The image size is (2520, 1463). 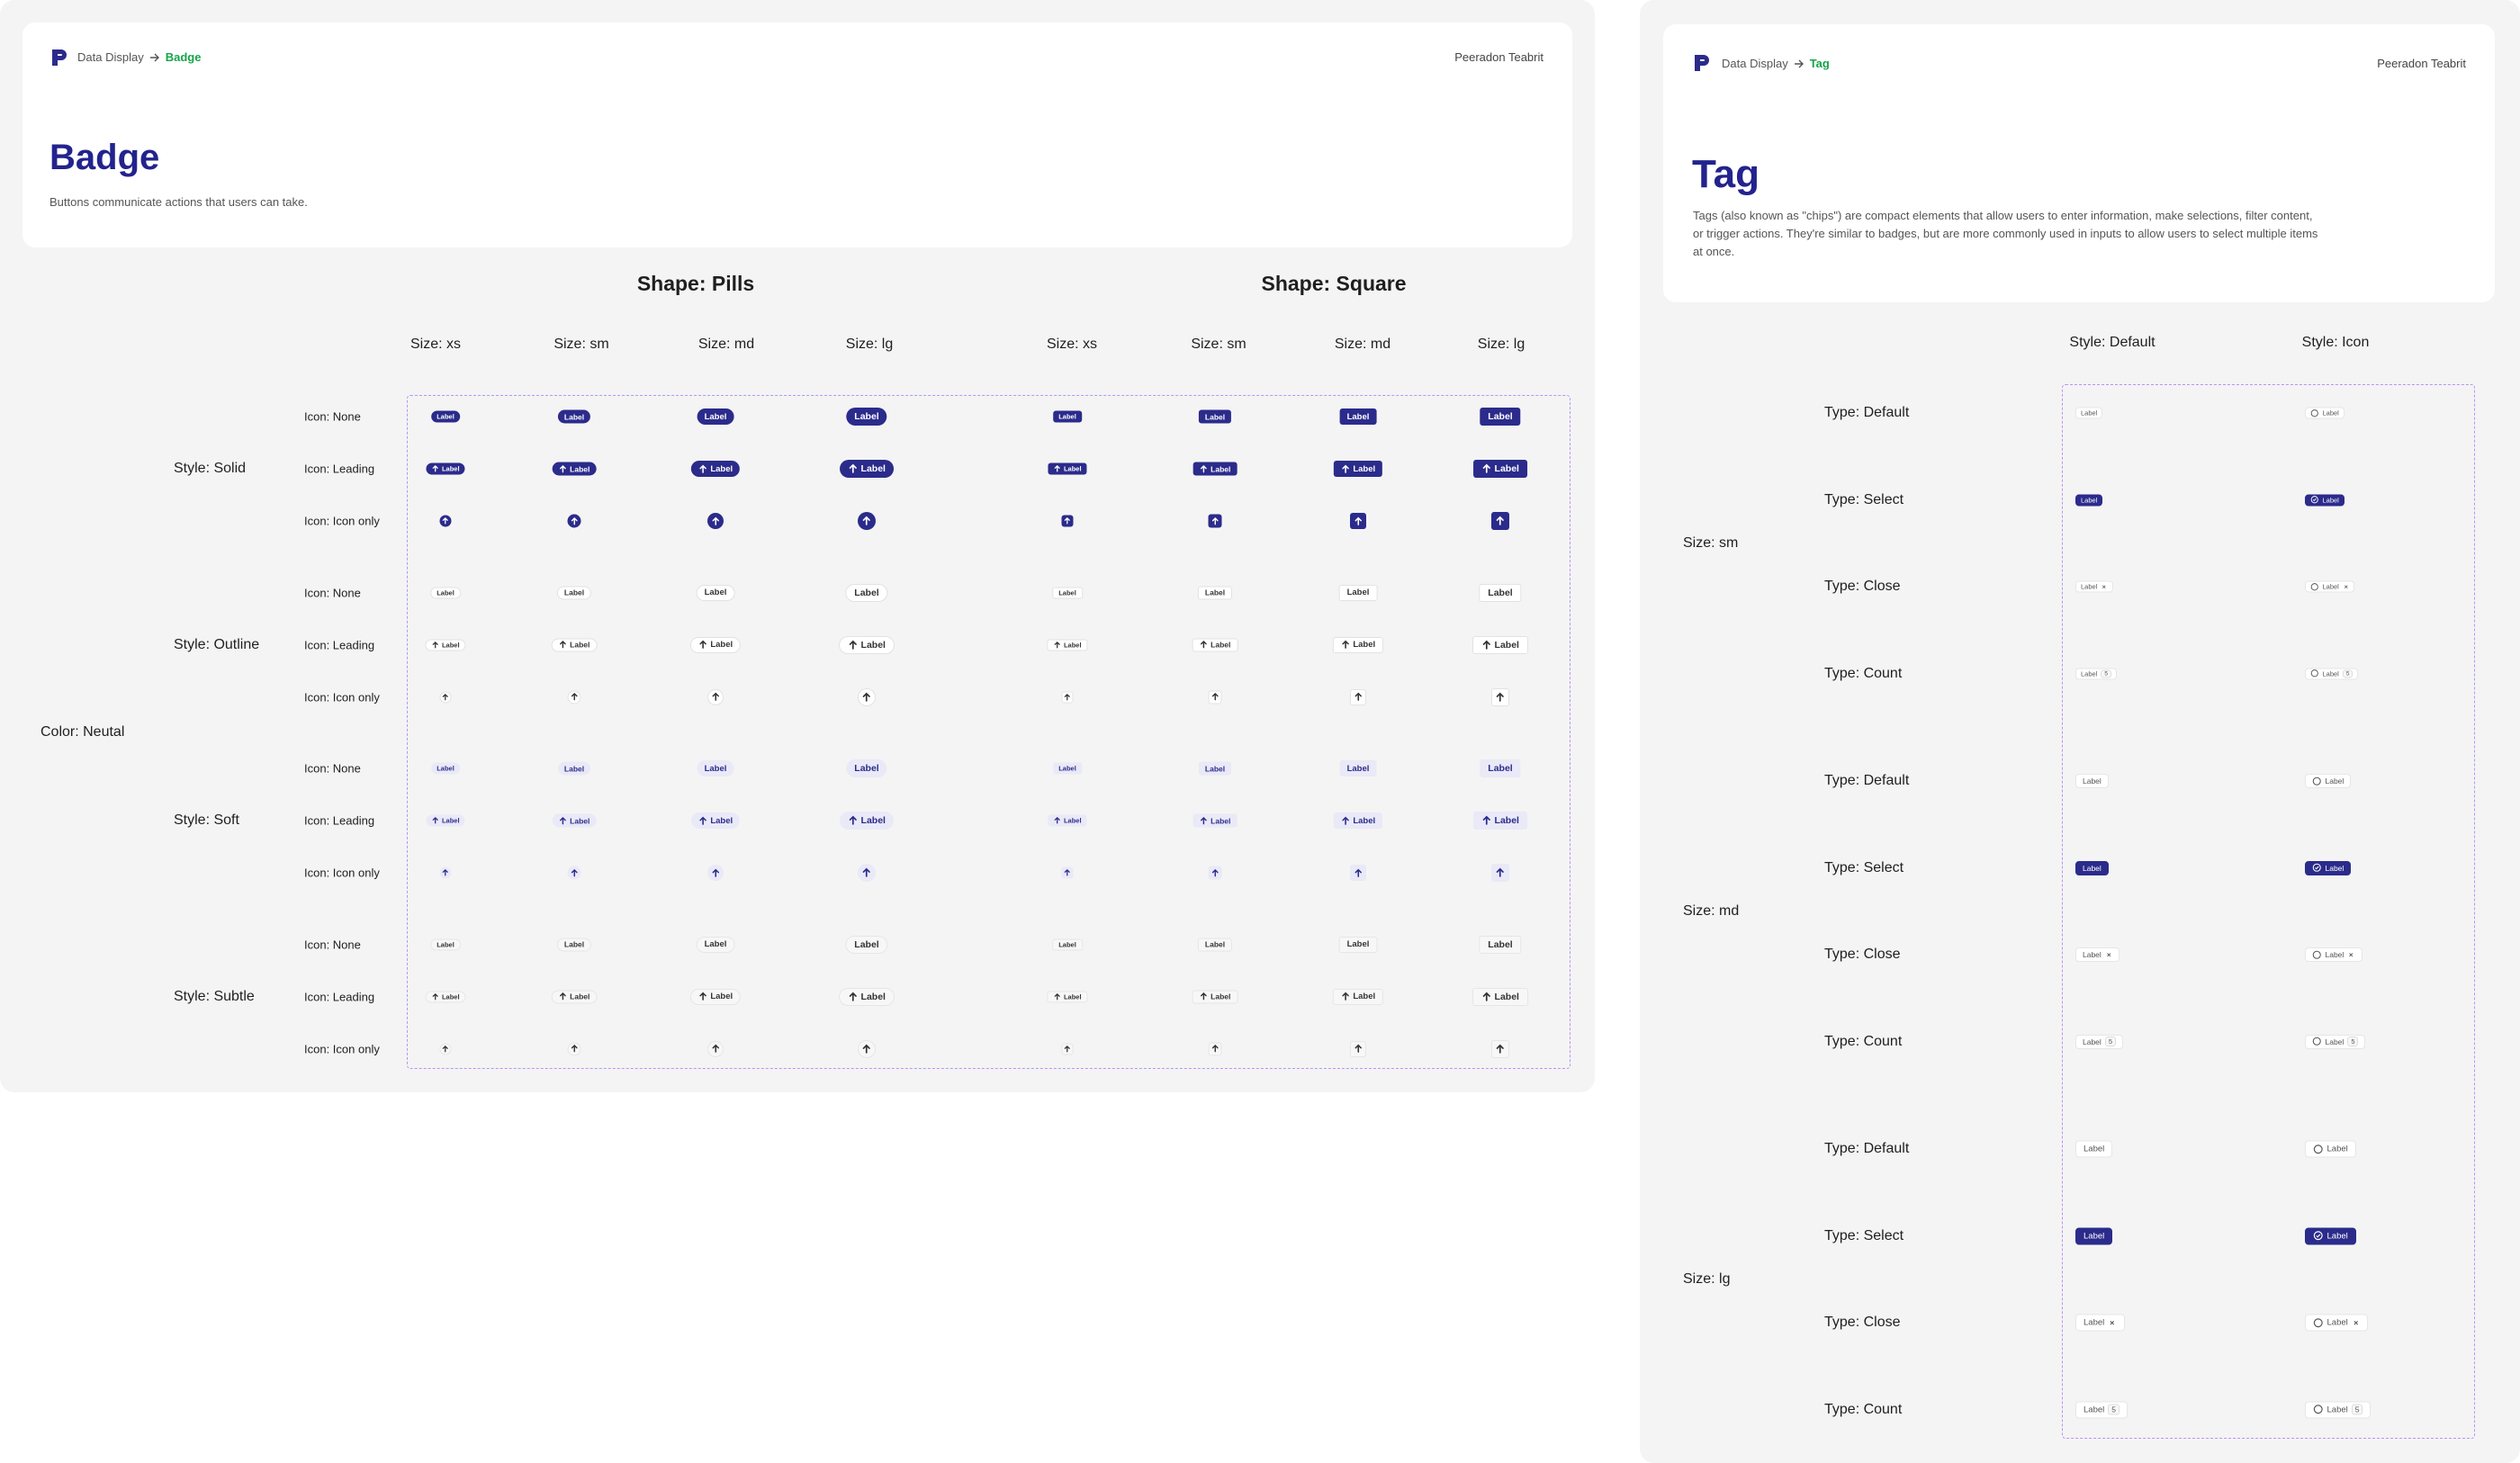 I want to click on variant-frame, so click(x=2268, y=912).